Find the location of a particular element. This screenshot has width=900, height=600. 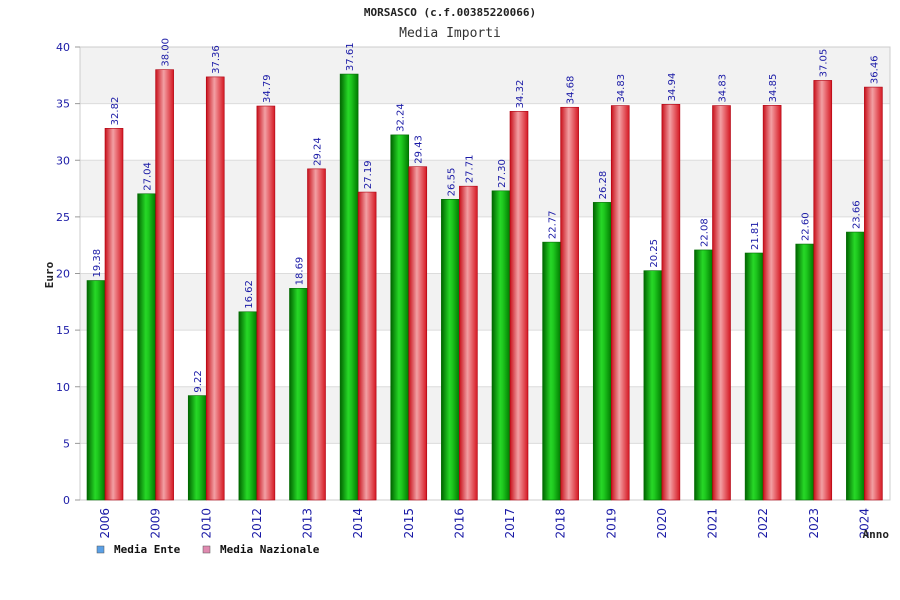

y-tick-label: 35 is located at coordinates (63, 104).